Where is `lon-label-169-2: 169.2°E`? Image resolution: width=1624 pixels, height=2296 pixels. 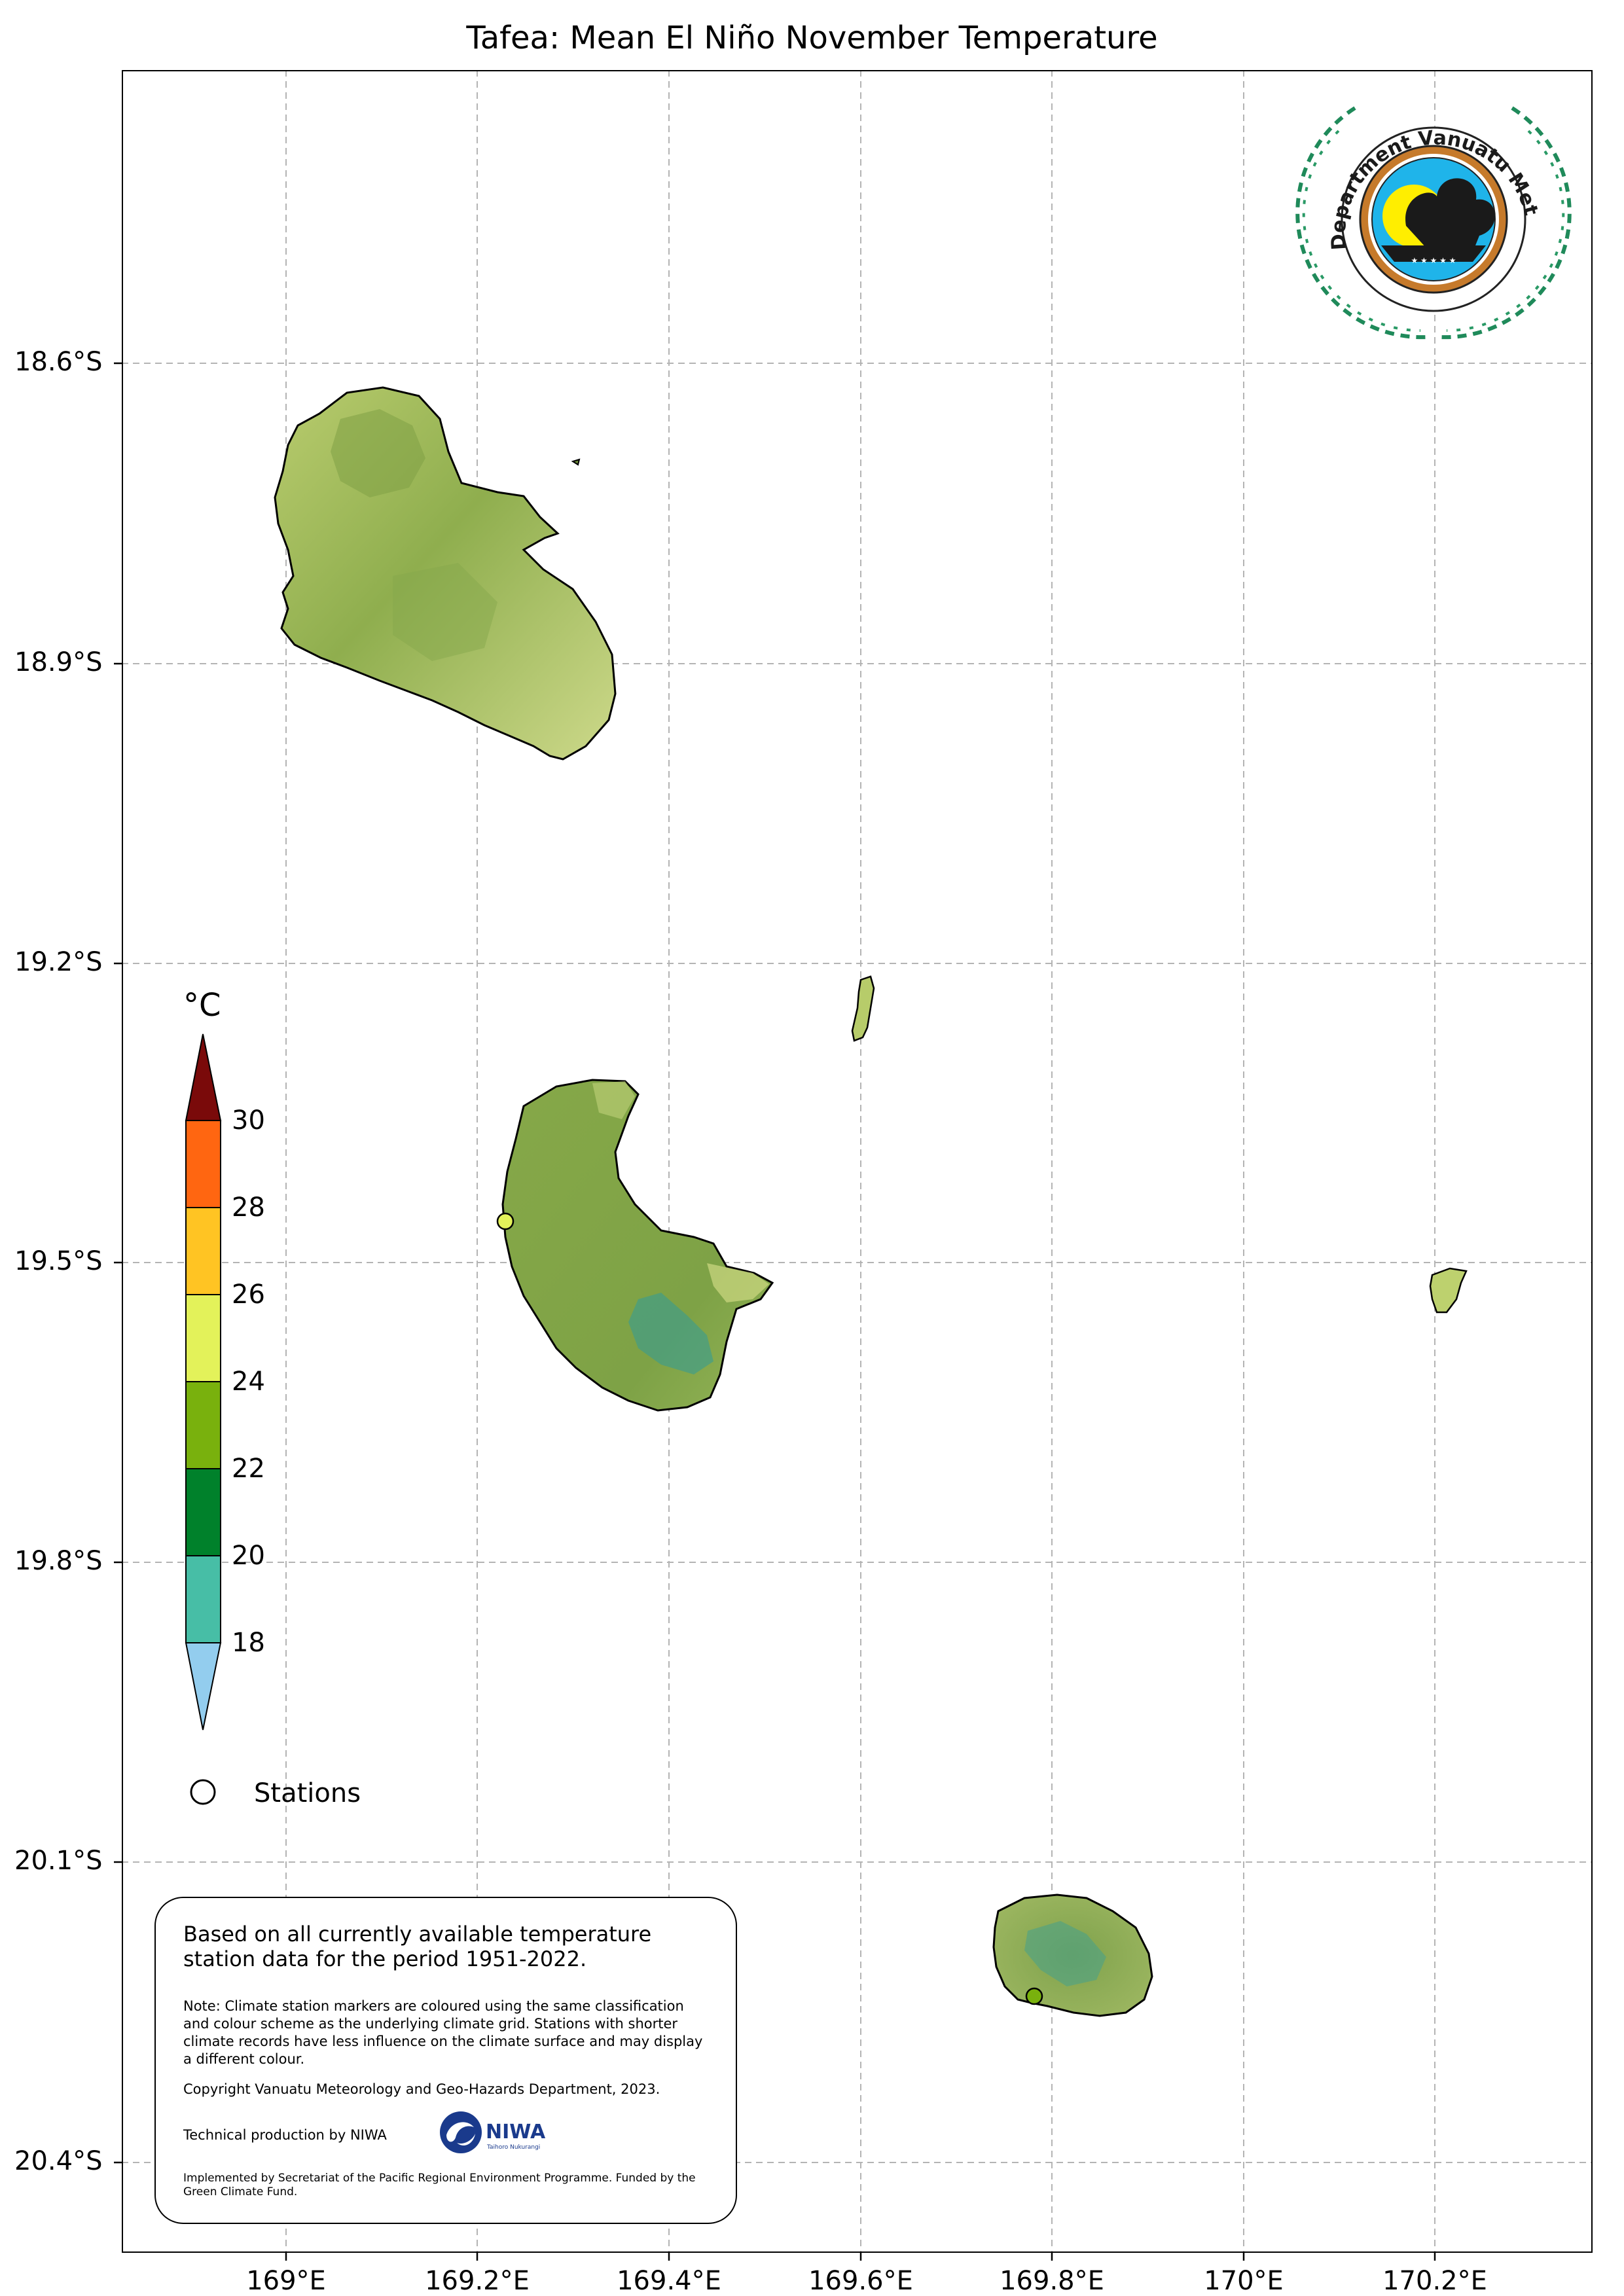
lon-label-169-2: 169.2°E is located at coordinates (477, 2281).